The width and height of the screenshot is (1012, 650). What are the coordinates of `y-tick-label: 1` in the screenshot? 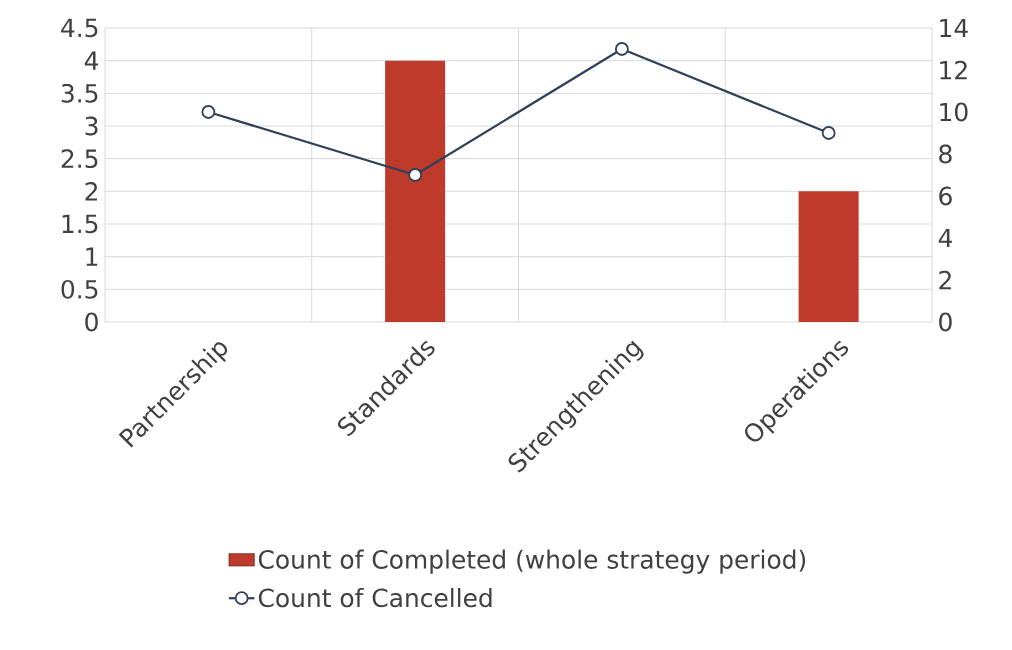 It's located at (92, 256).